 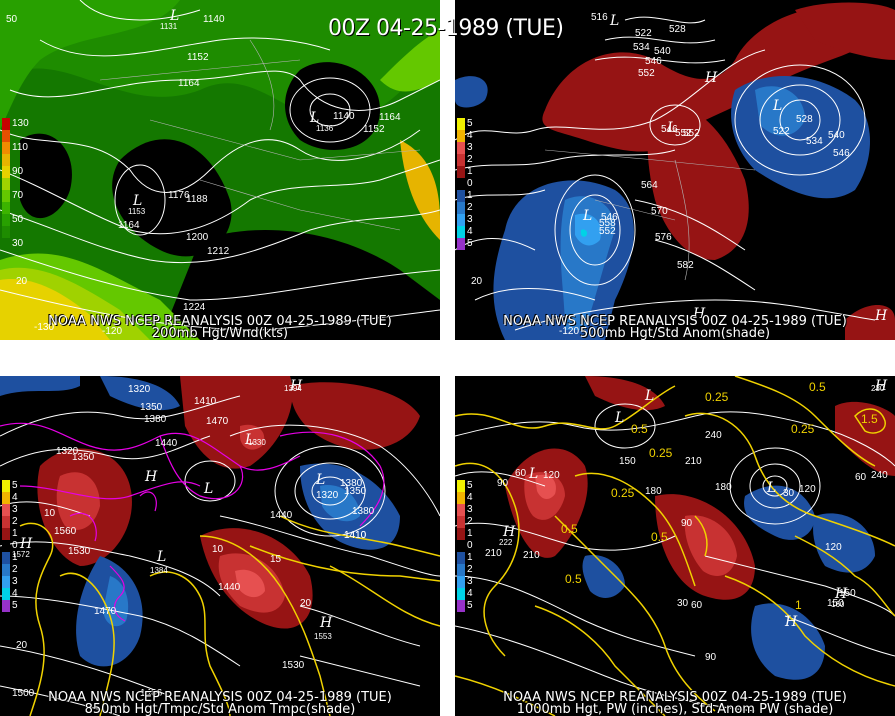 I want to click on contour-label: 160, so click(x=838, y=604).